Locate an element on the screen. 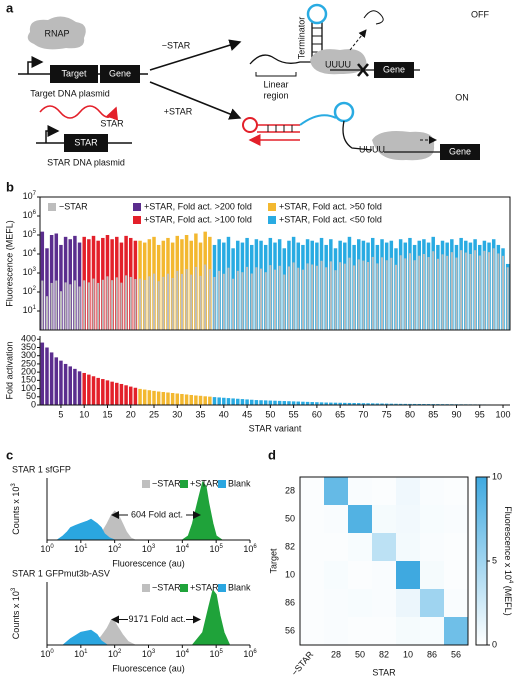 The image size is (520, 685). base-pairs is located at coordinates (280, 128).